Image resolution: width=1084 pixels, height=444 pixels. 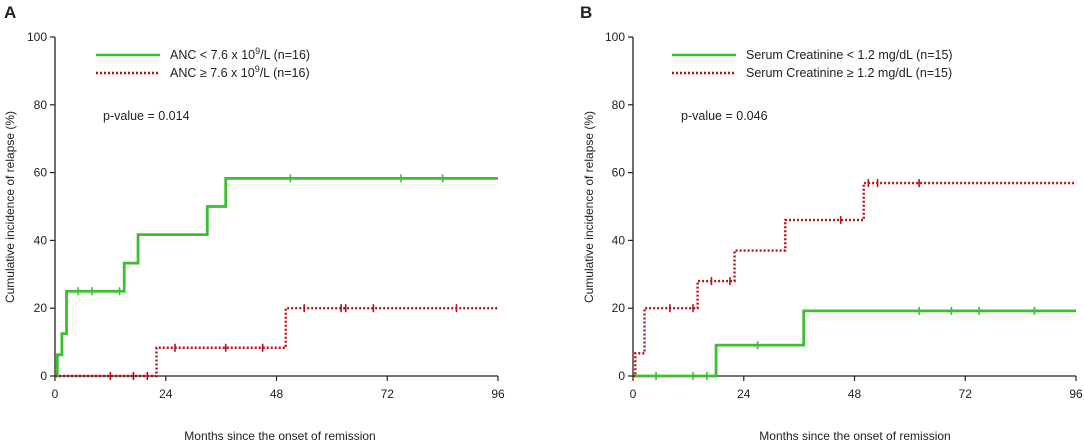 What do you see at coordinates (240, 54) in the screenshot?
I see `legend-label-series-1: ANC < 7.6 x 109/L (n=16)` at bounding box center [240, 54].